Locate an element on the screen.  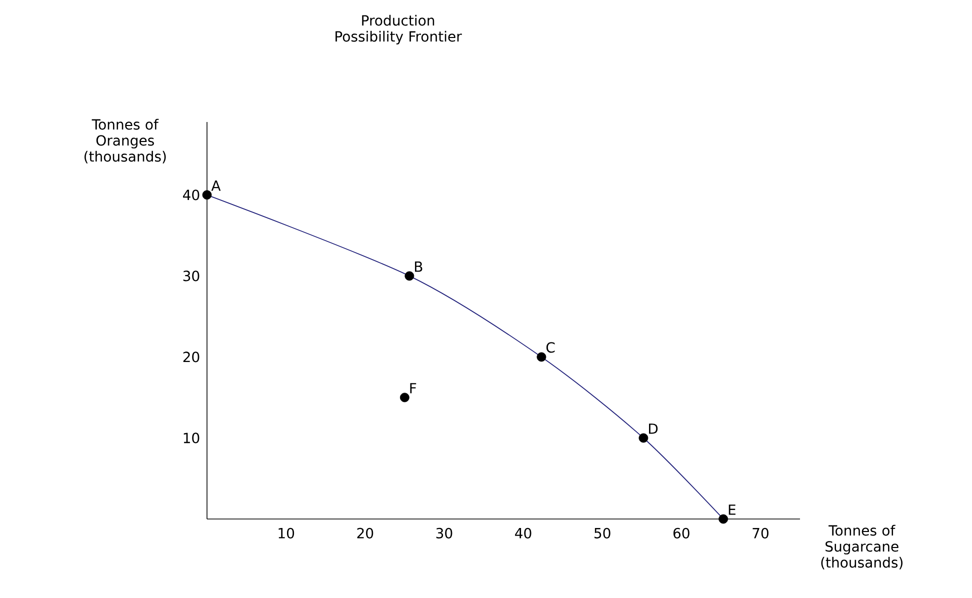
annotation: C is located at coordinates (550, 347).